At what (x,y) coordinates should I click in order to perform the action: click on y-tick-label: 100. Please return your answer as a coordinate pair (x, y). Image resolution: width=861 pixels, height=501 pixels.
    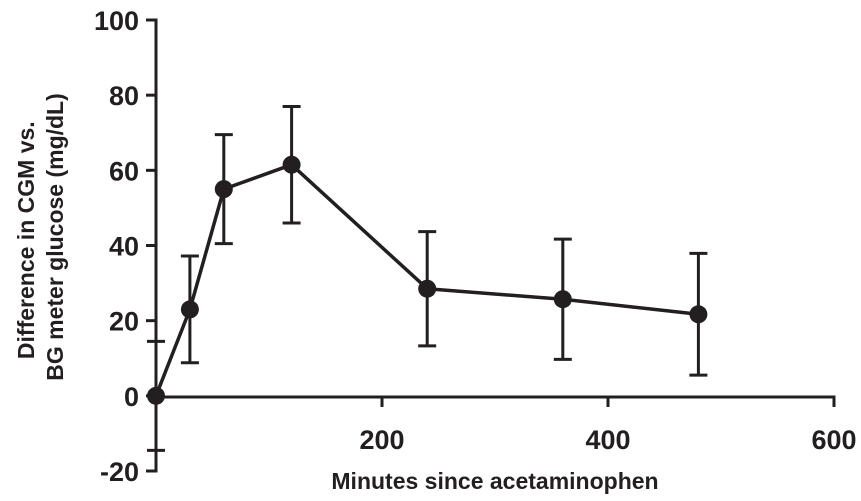
    Looking at the image, I should click on (116, 21).